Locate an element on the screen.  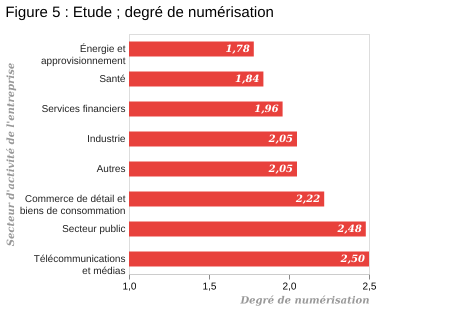
data-label: 2,22 is located at coordinates (307, 199).